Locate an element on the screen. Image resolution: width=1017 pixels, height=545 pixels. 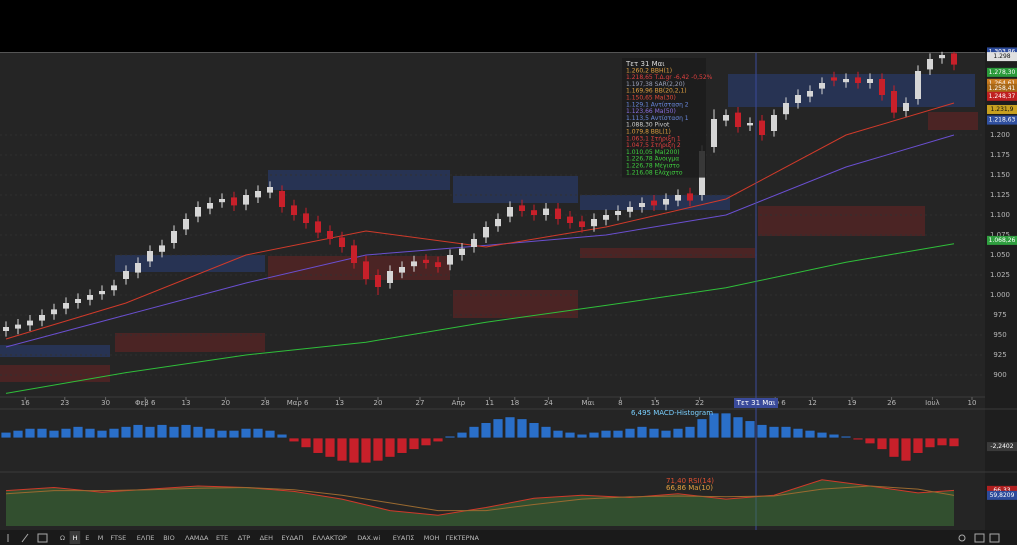
toolbar-tab-selected is located at coordinates (75, 537).